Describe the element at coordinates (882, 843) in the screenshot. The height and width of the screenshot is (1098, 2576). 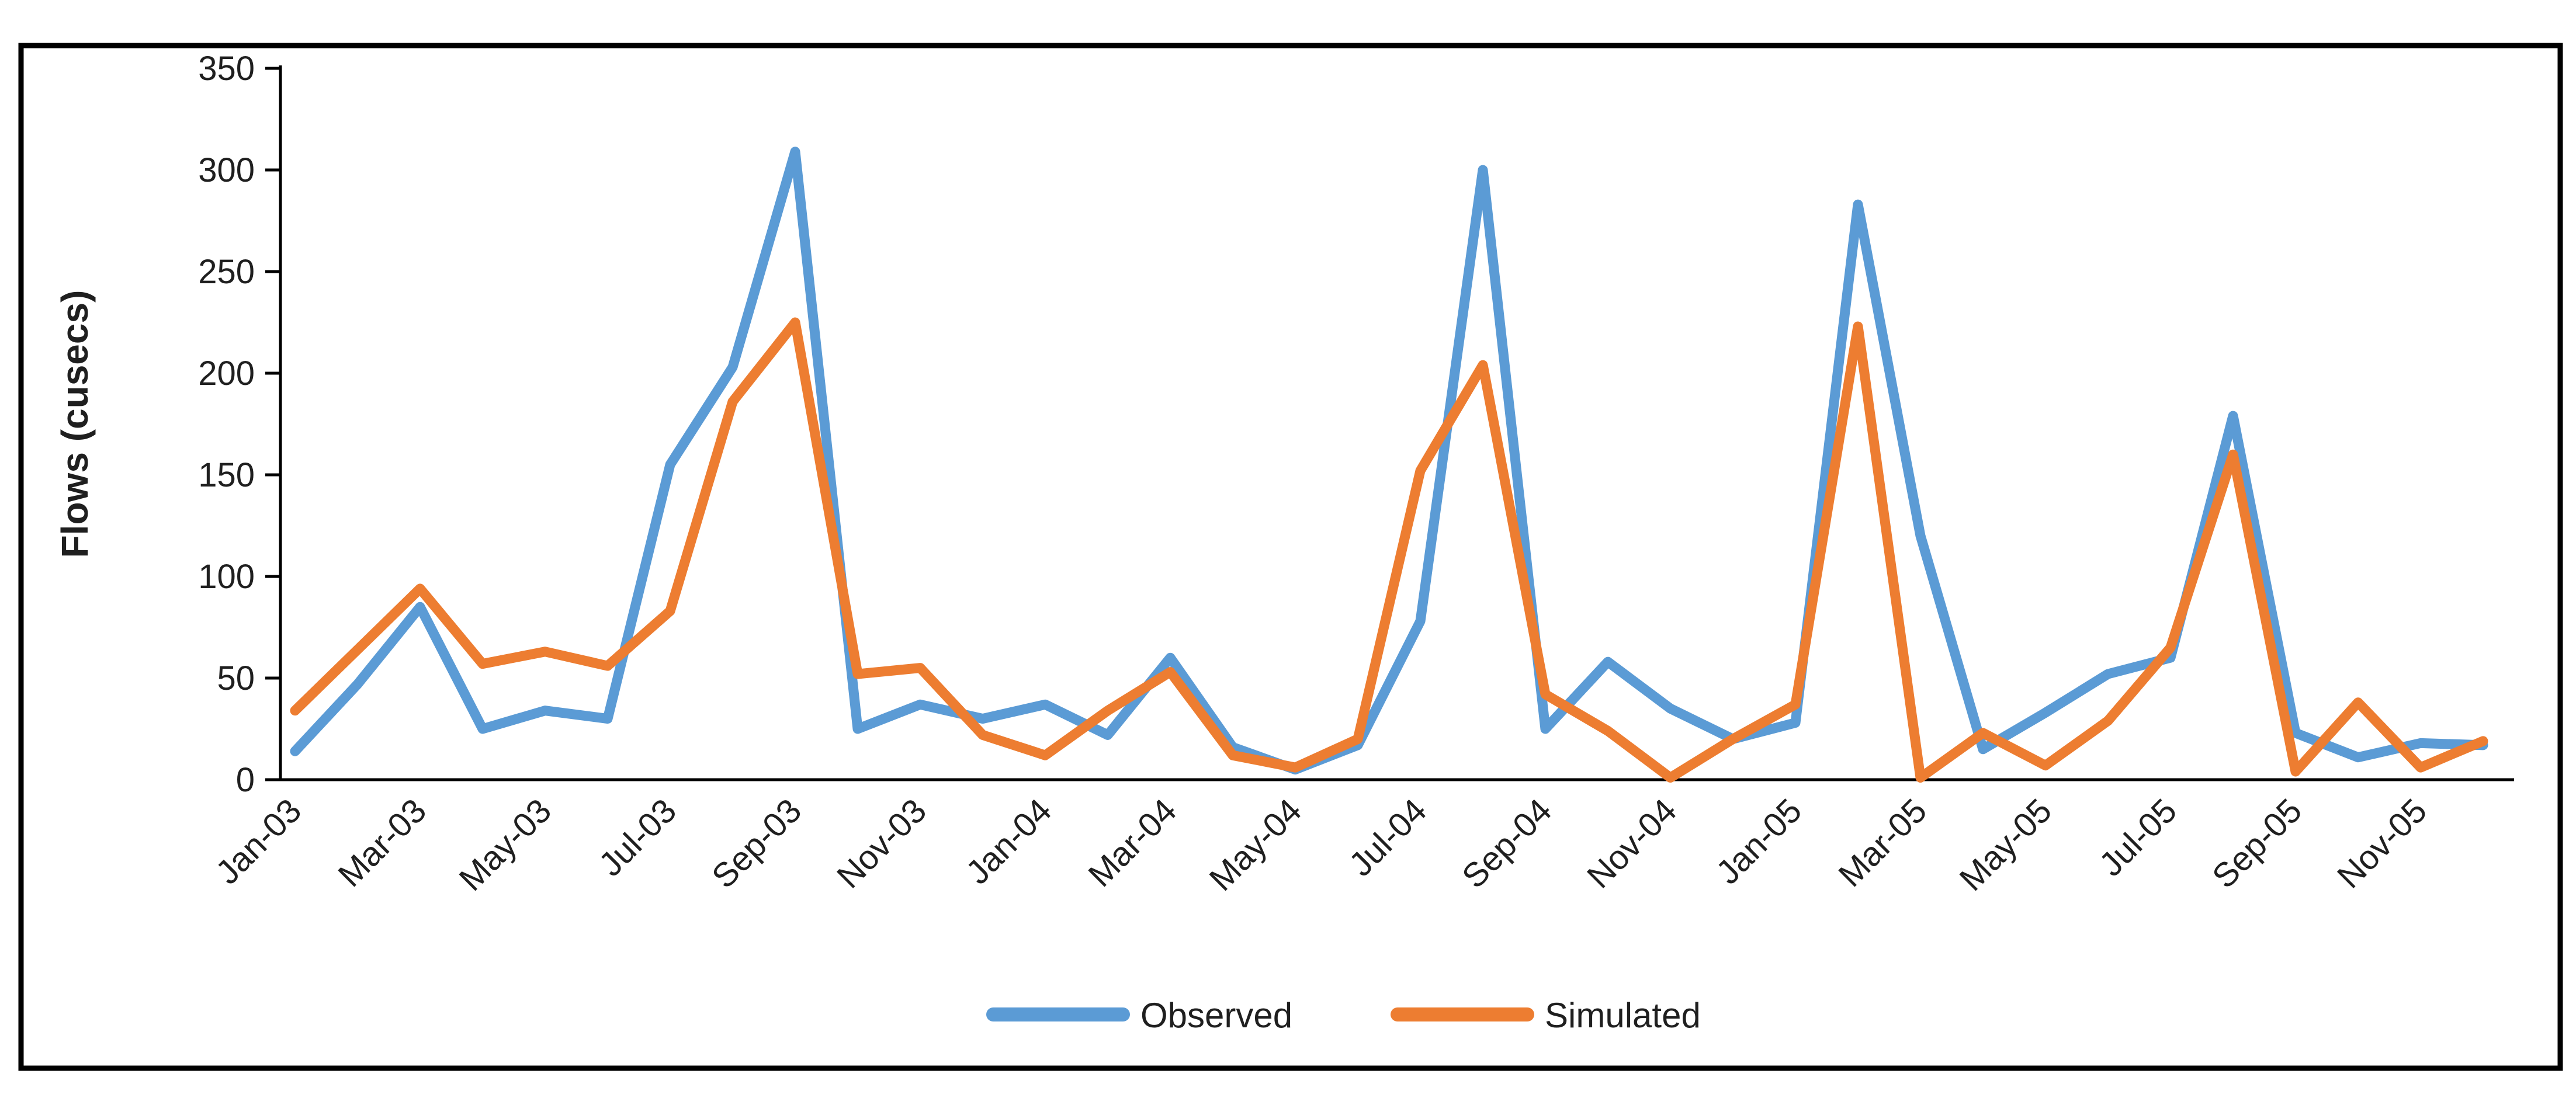
I see `x-tick-label: Nov-03` at that location.